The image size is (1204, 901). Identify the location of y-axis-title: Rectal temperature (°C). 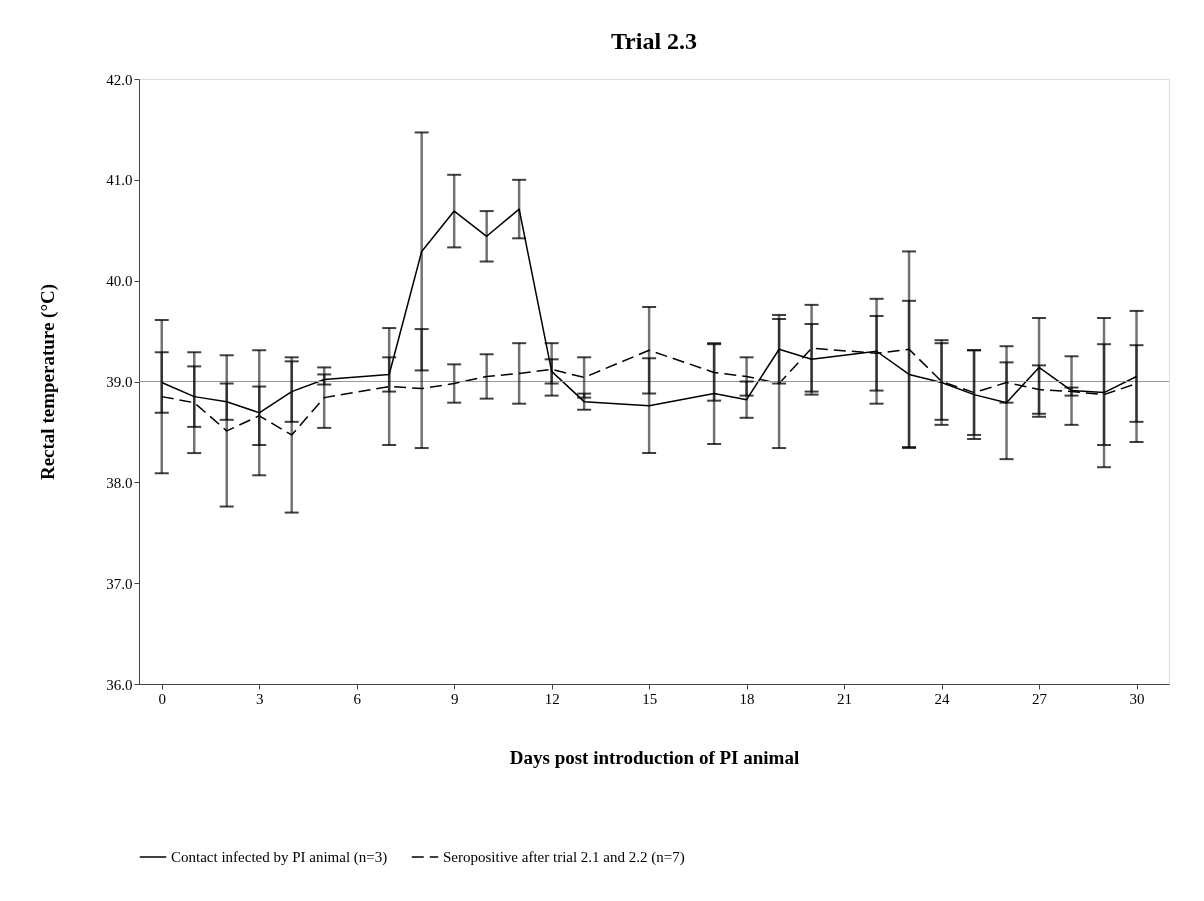
(48, 382).